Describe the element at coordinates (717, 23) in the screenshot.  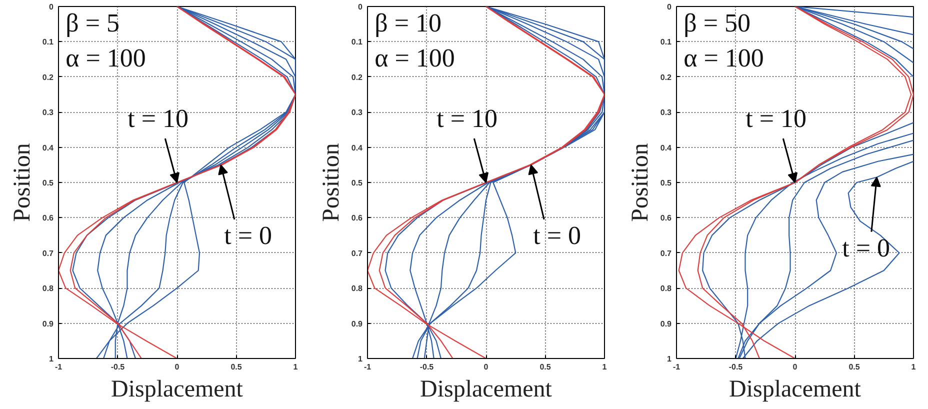
I see `annotation: β = 50` at that location.